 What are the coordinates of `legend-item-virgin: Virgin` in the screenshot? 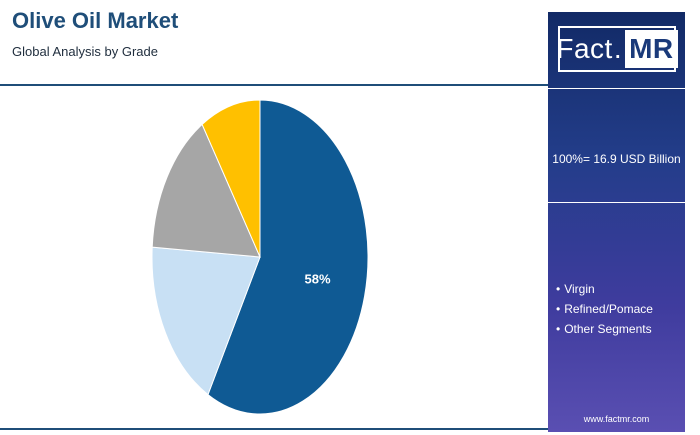 It's located at (604, 289).